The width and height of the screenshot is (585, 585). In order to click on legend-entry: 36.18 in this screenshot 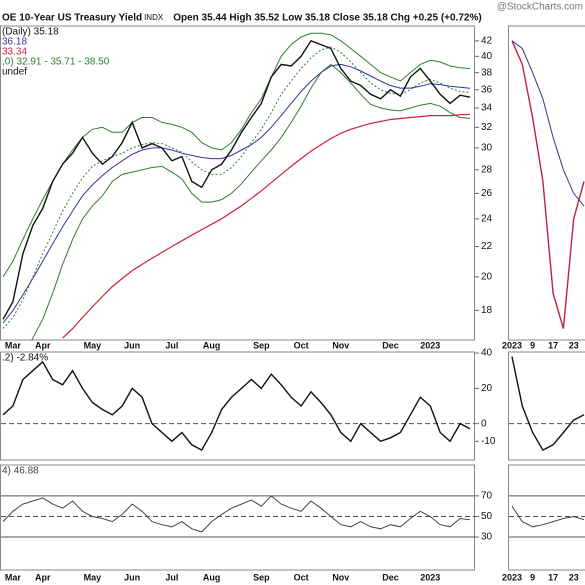, I will do `click(14, 42)`.